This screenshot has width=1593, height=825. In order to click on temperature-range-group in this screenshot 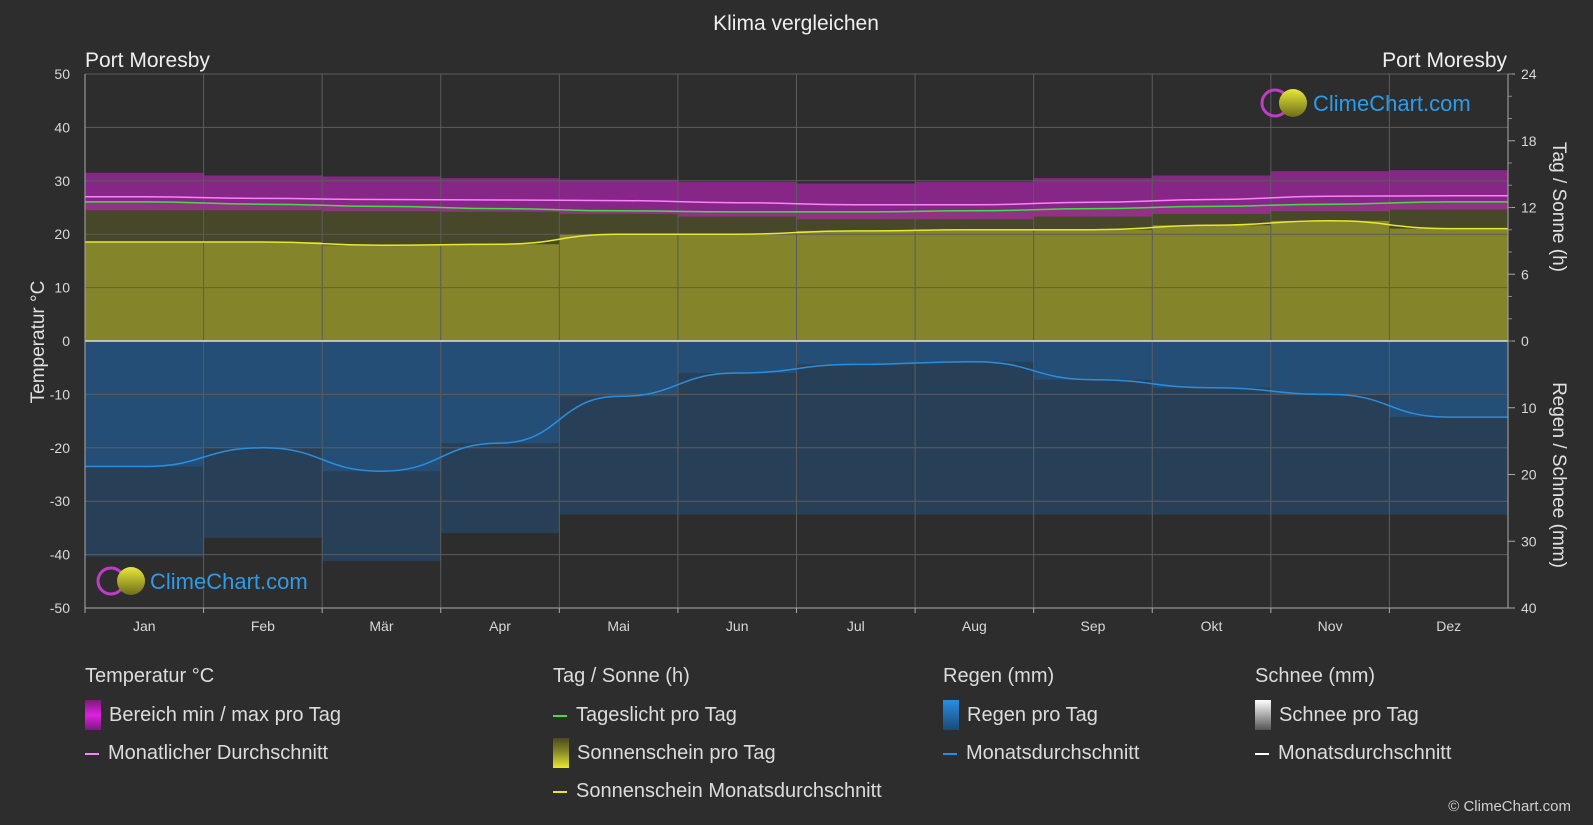, I will do `click(796, 195)`.